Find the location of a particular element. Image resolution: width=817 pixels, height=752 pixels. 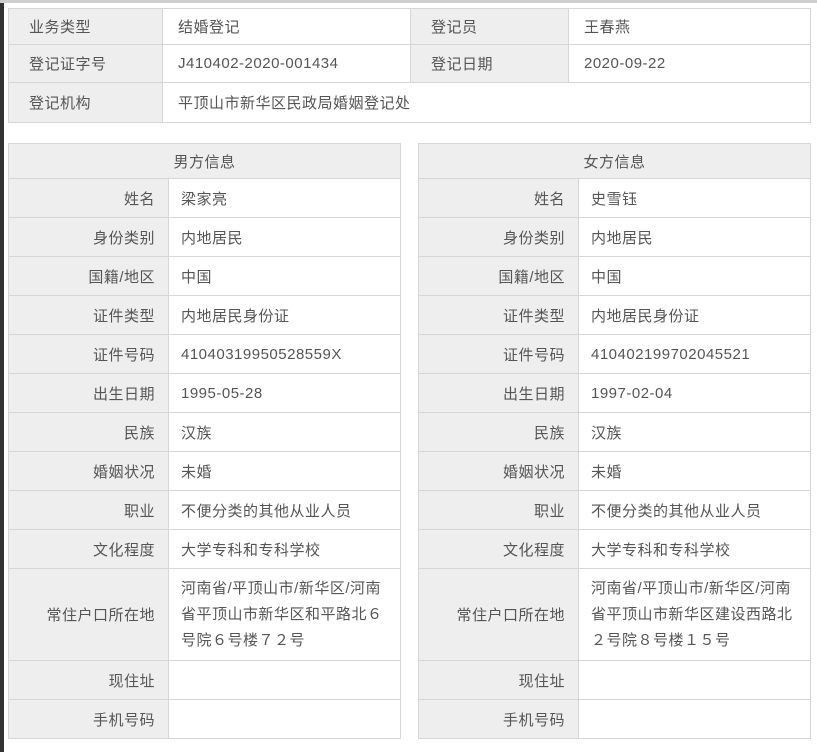

registration-row: 业务类型 结婚登记 登记员 王春燕 is located at coordinates (409, 26).